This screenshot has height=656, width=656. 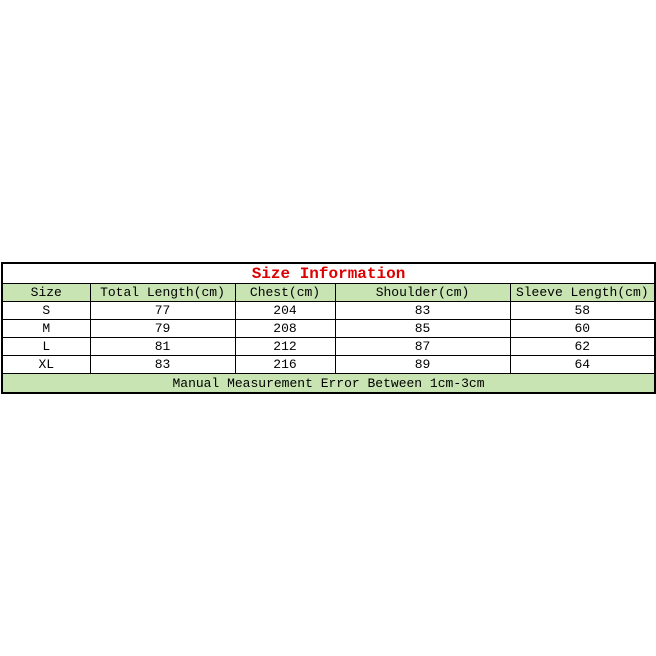 I want to click on cell-shoulder: 87, so click(x=422, y=346).